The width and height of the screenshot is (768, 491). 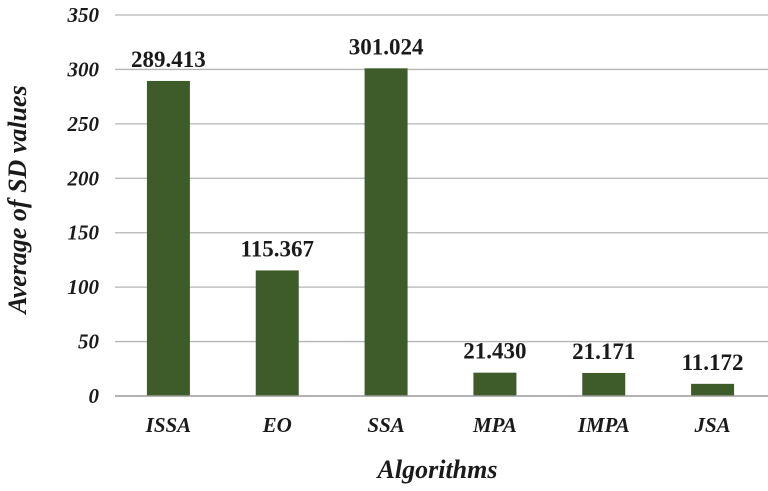 What do you see at coordinates (83, 205) in the screenshot?
I see `y-axis-ticks: 0 50 100 150 200 250 300 350` at bounding box center [83, 205].